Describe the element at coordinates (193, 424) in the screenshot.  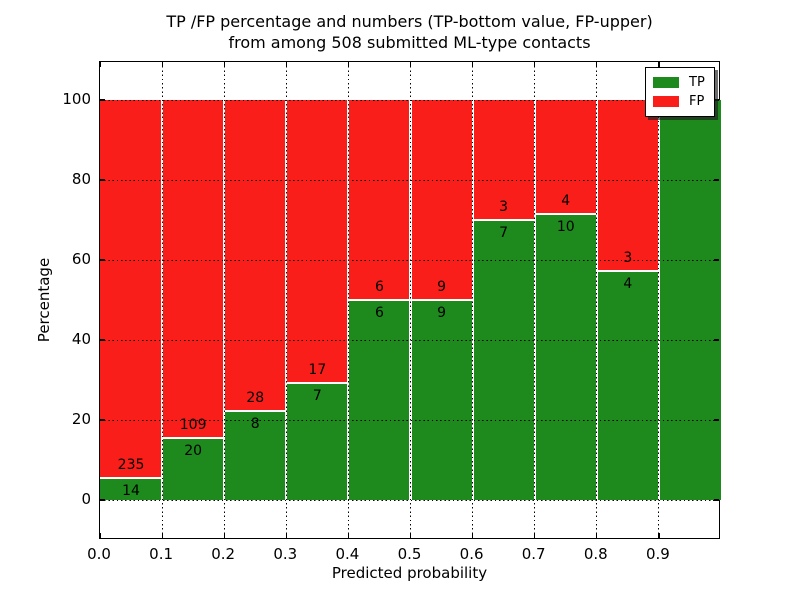
I see `fp-count-label: 109` at that location.